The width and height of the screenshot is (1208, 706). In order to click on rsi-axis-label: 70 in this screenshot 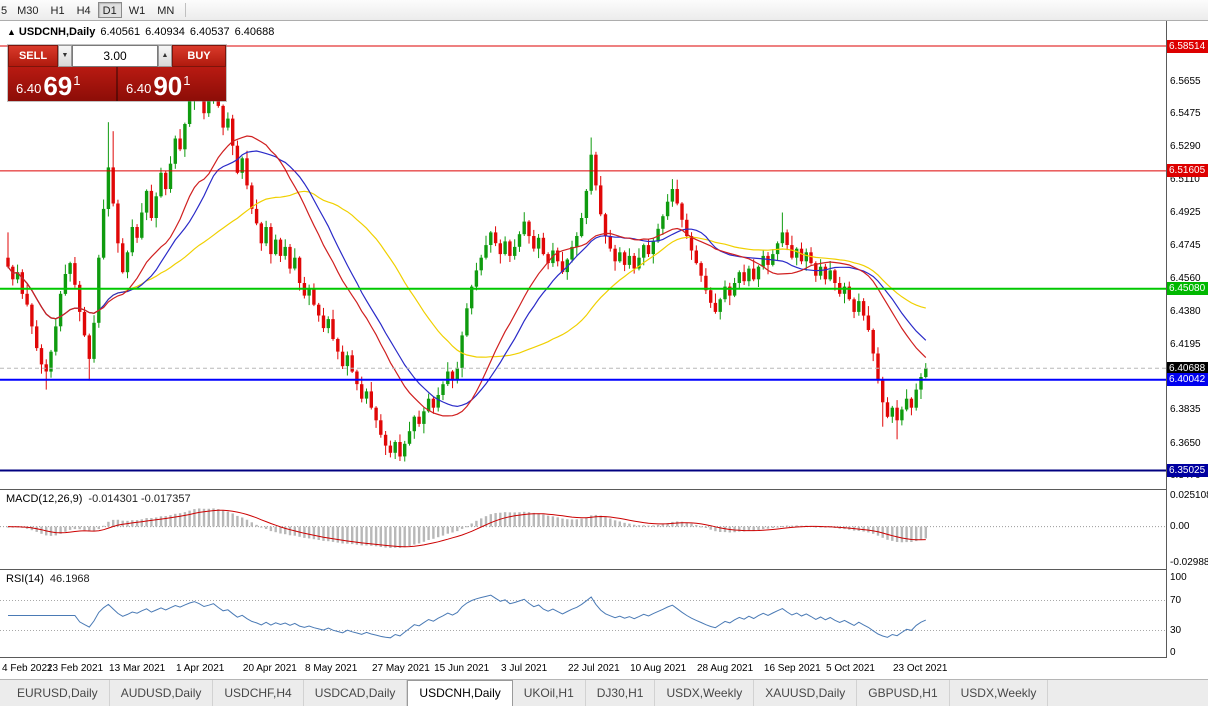, I will do `click(1176, 600)`.